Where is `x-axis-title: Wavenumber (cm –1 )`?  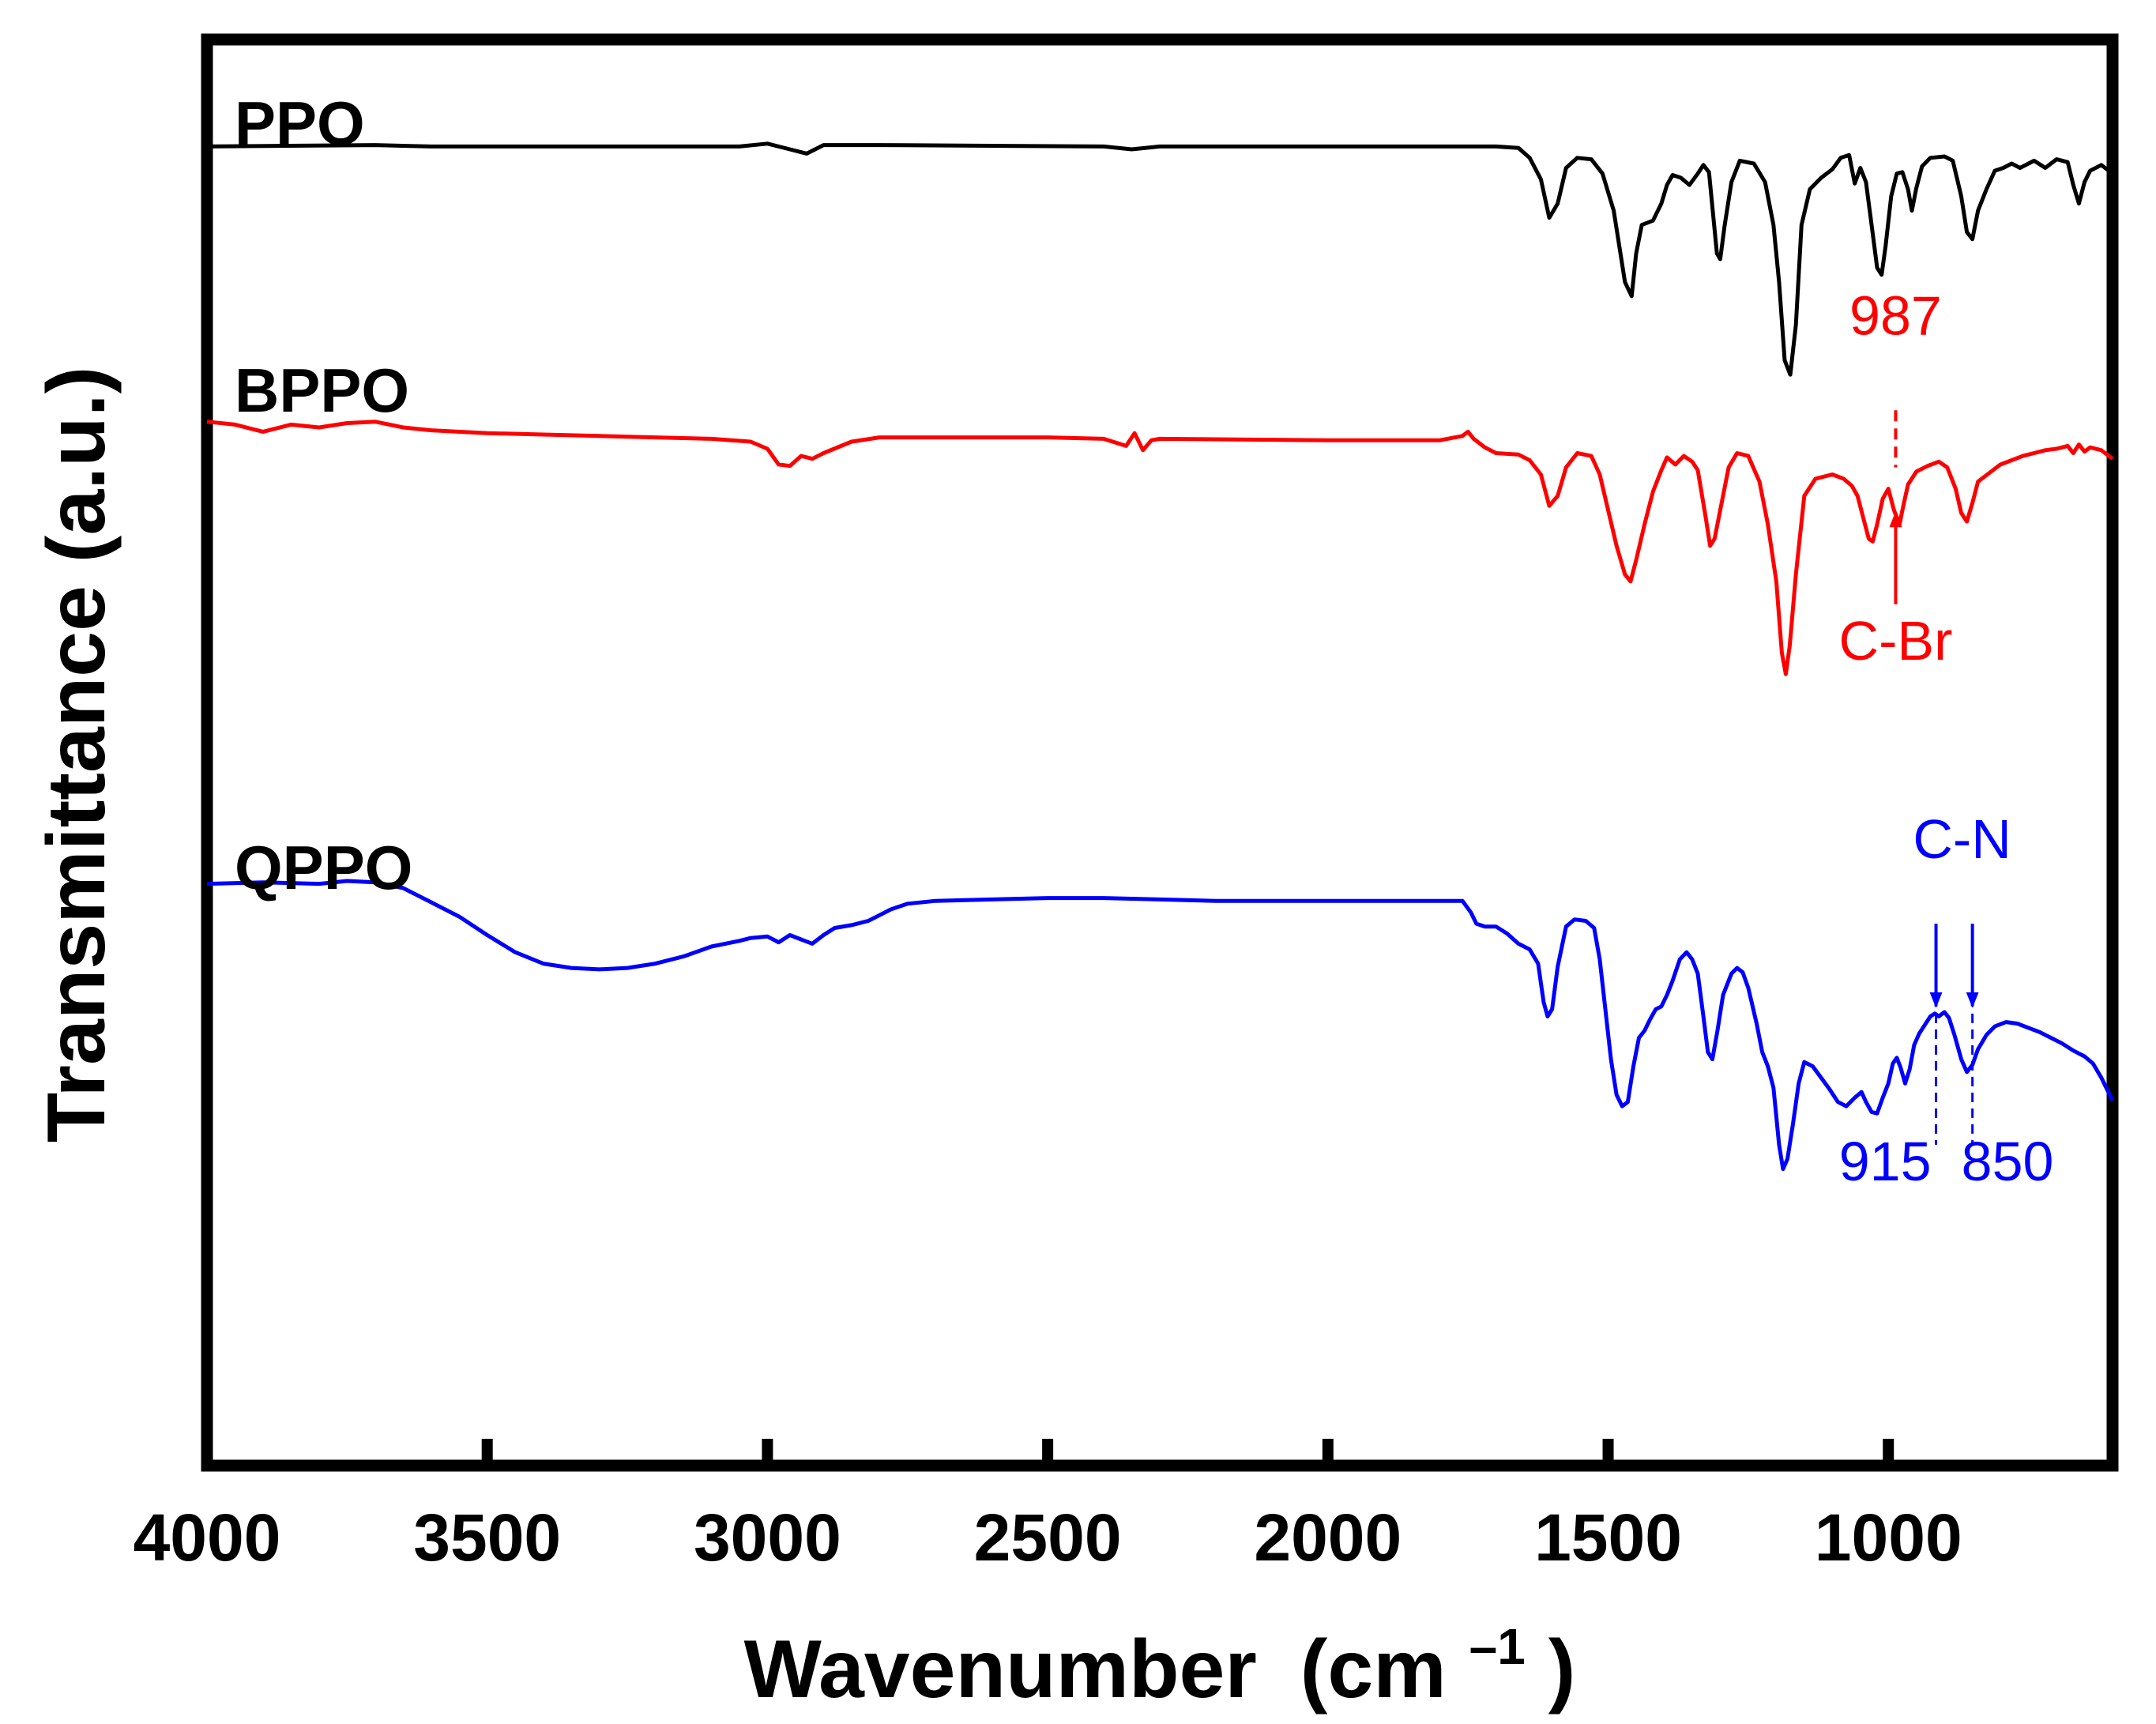
x-axis-title: Wavenumber (cm –1 ) is located at coordinates (1160, 1653).